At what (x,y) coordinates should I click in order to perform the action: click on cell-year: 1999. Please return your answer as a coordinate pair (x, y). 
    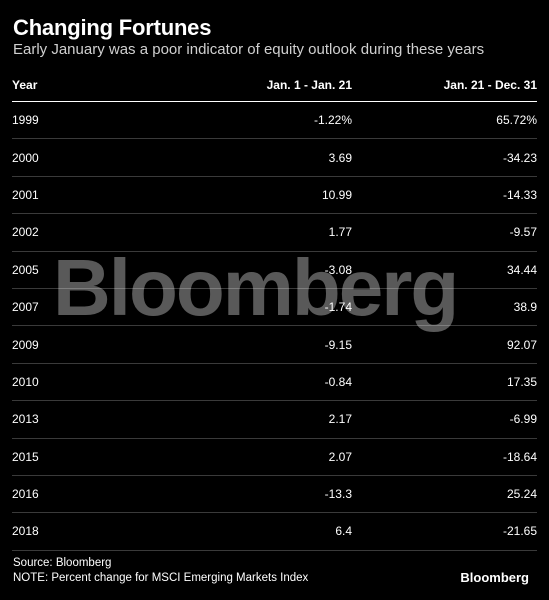
    Looking at the image, I should click on (25, 120).